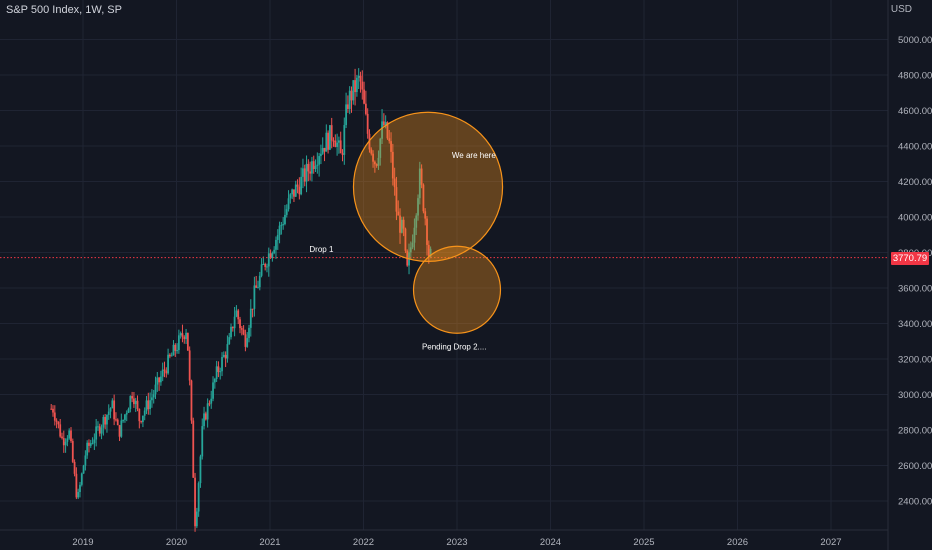  Describe the element at coordinates (915, 182) in the screenshot. I see `y-tick-label: 4200.00` at that location.